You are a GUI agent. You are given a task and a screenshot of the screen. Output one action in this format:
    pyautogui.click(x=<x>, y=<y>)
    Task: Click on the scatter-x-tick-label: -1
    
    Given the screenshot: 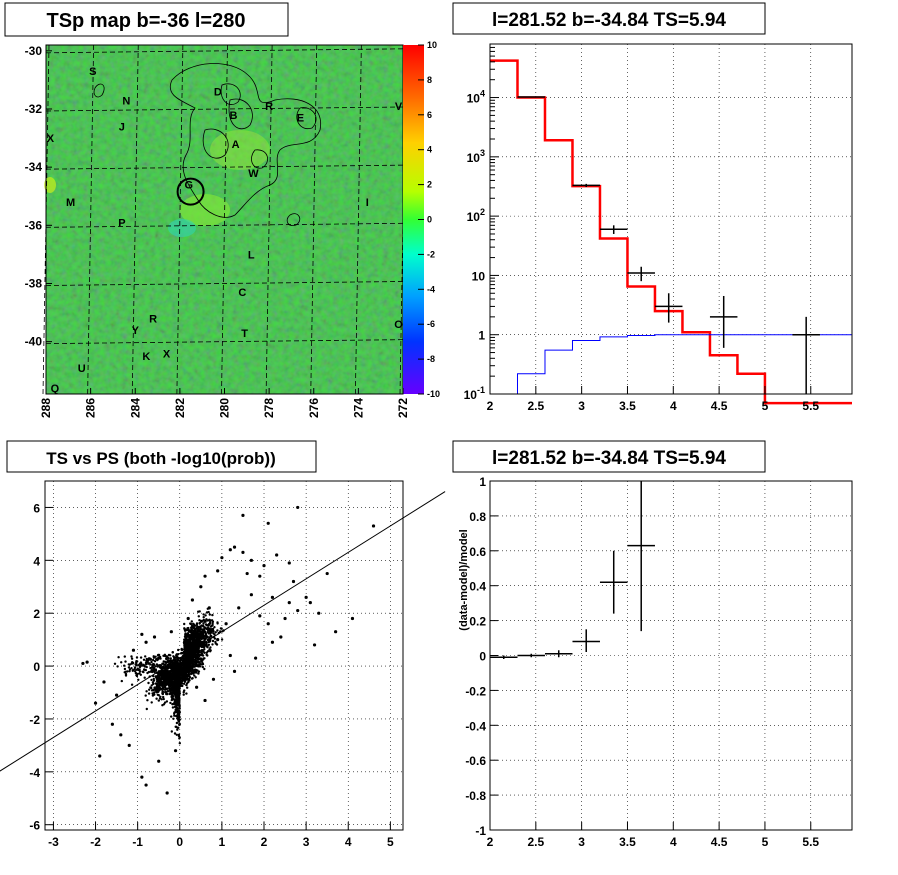 What is the action you would take?
    pyautogui.click(x=137, y=842)
    